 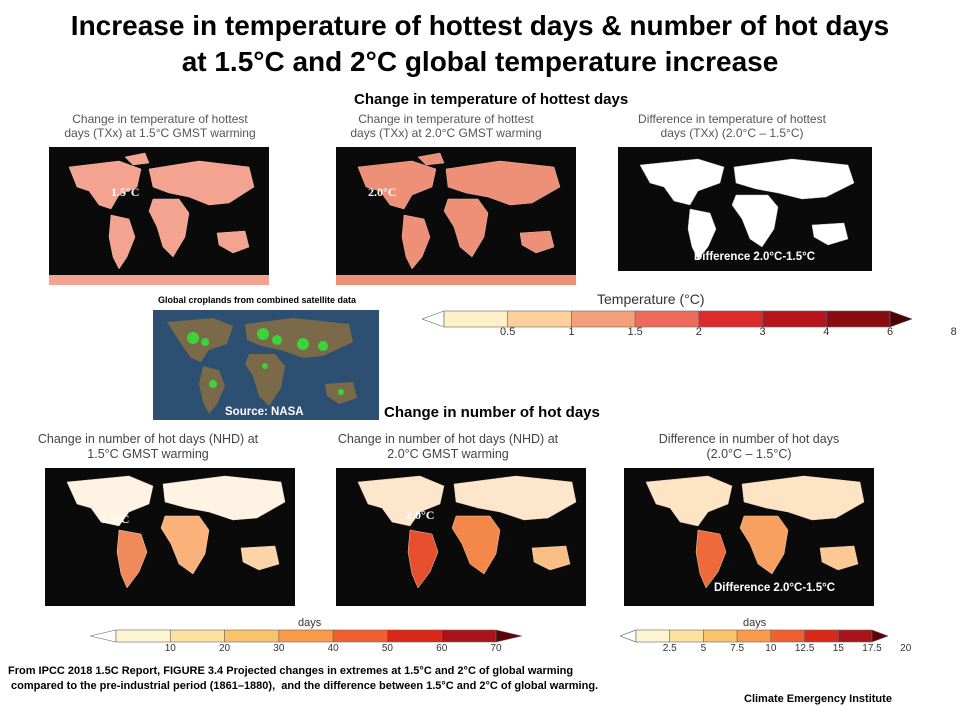 What do you see at coordinates (387, 648) in the screenshot?
I see `colorbar-tick-label: 50` at bounding box center [387, 648].